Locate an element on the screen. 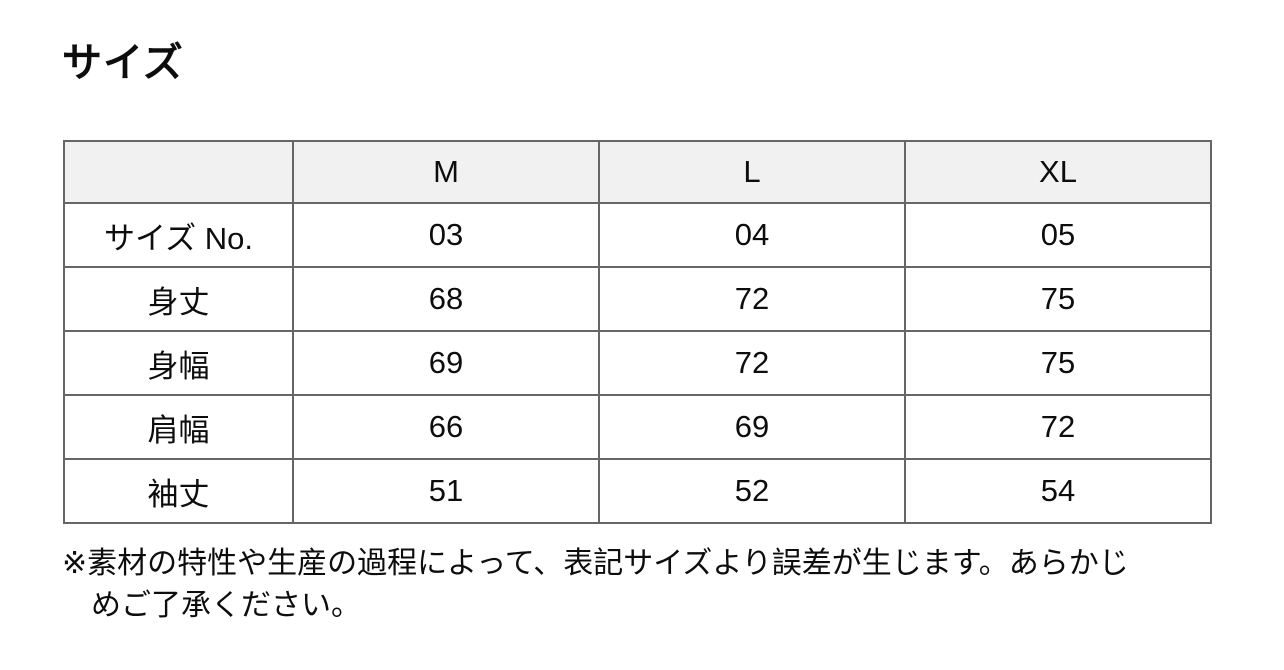 The width and height of the screenshot is (1284, 670). disclaimer-line-2: めご了承ください。 is located at coordinates (226, 605).